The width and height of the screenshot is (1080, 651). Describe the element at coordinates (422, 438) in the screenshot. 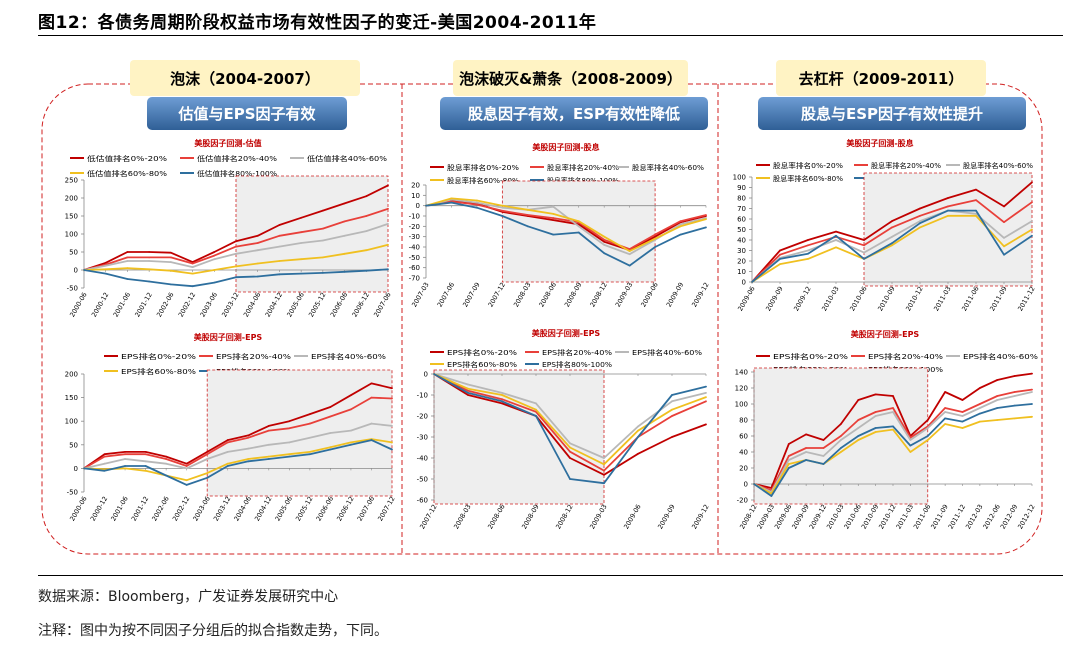

I see `y-tick-label: -30` at that location.